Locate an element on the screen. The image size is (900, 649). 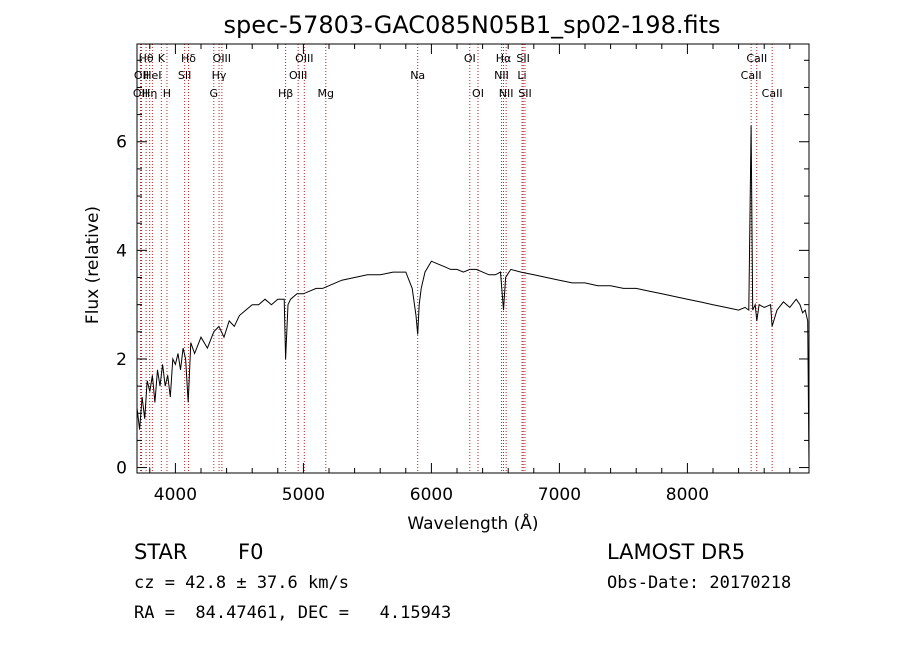
y-axis-label: Flux (relative) is located at coordinates (93, 265).